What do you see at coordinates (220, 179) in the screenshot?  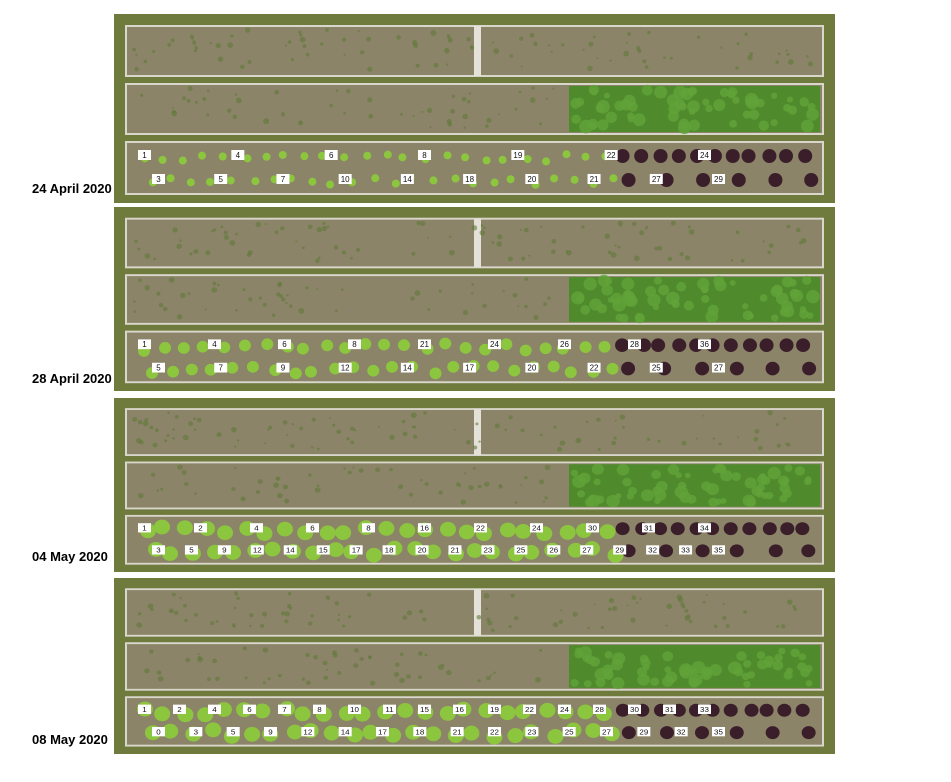 I see `bottom-marker-label: 5` at bounding box center [220, 179].